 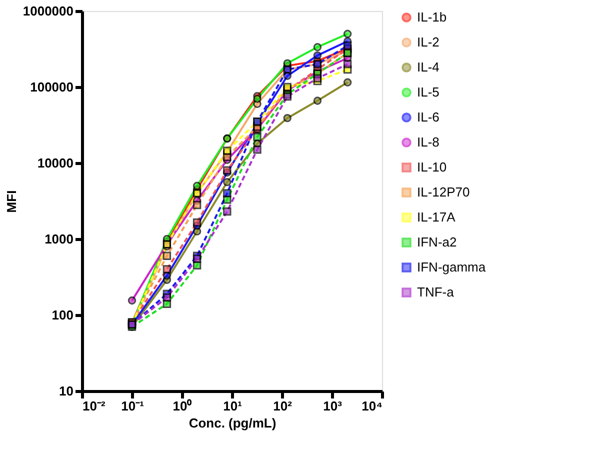 What do you see at coordinates (182, 406) in the screenshot?
I see `x-tick-label: 10⁰` at bounding box center [182, 406].